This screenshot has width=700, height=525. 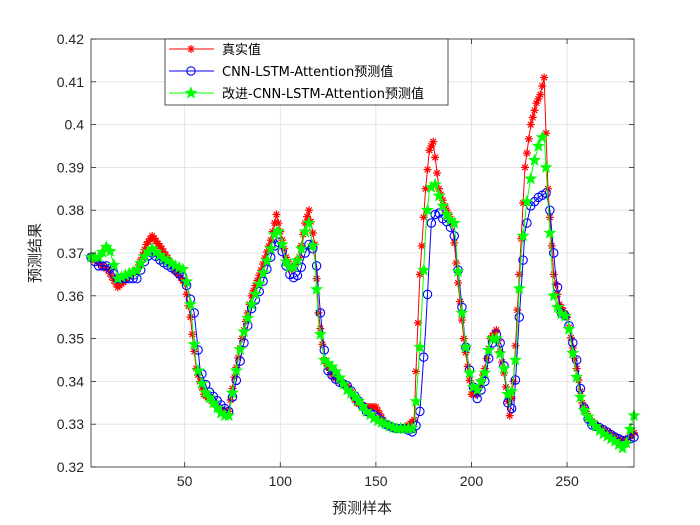 I want to click on y-tick-label: 0.33, so click(x=70, y=424).